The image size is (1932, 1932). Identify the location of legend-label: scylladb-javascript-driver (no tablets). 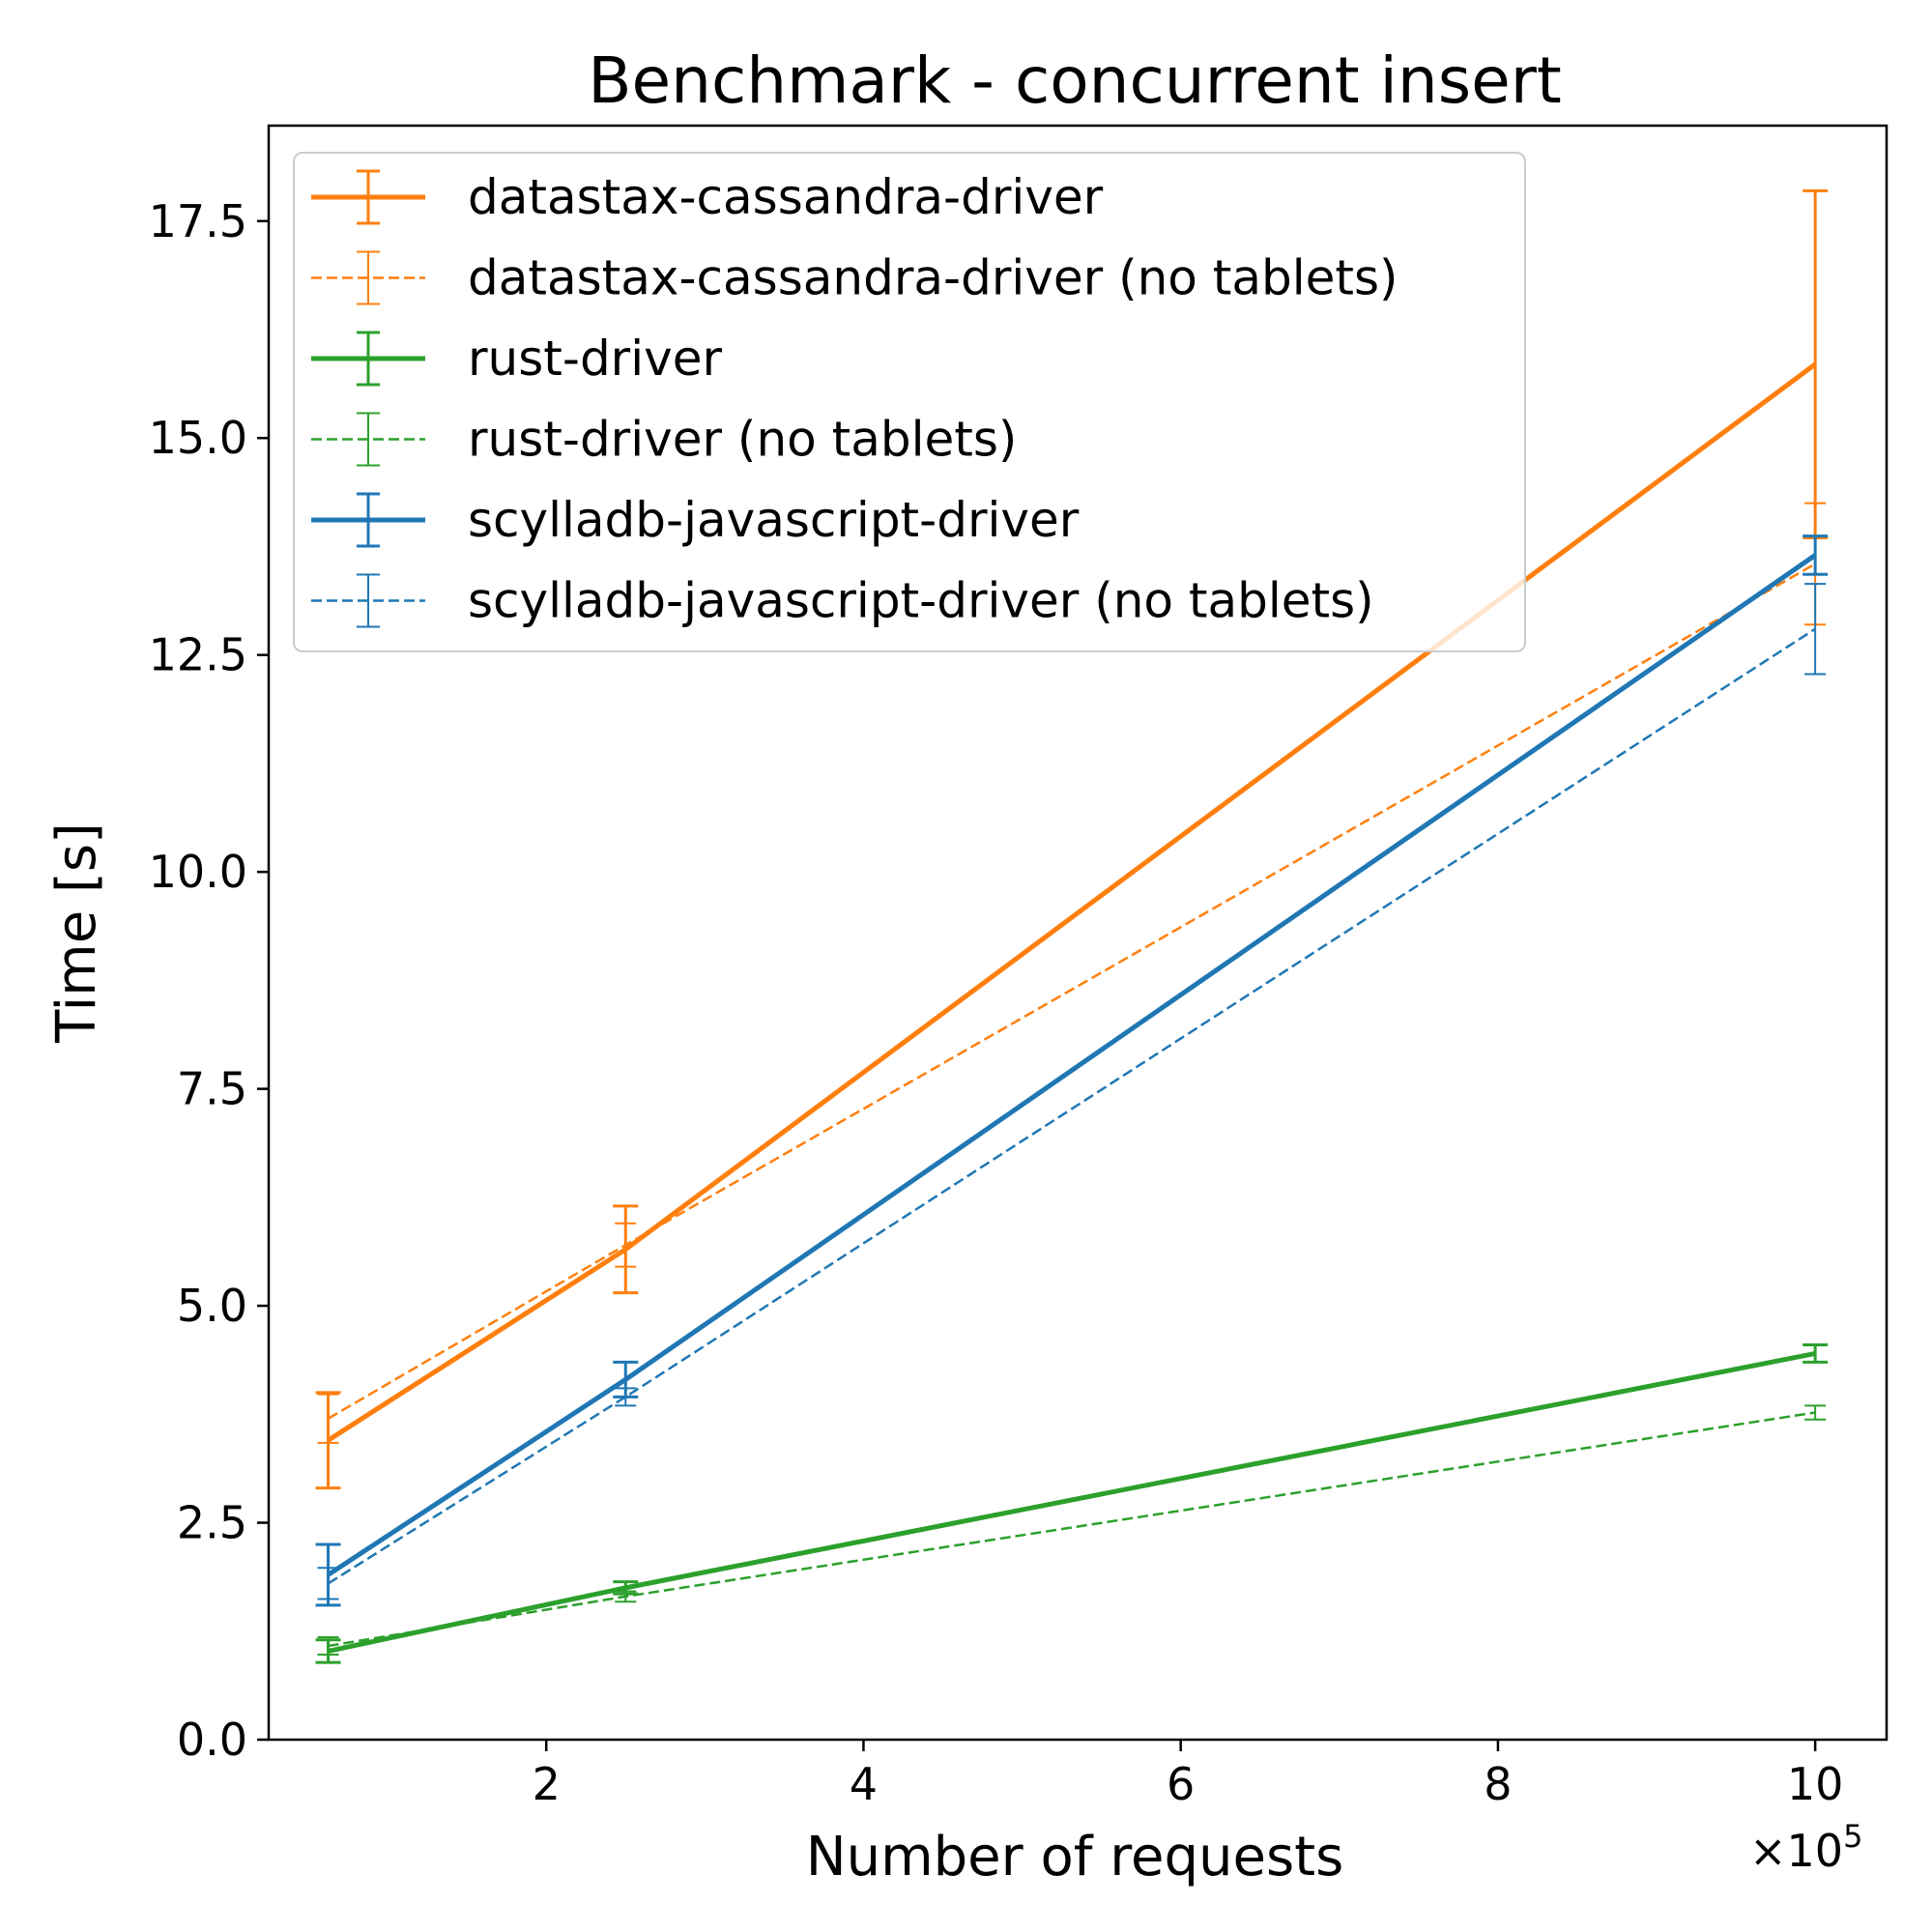
(921, 601).